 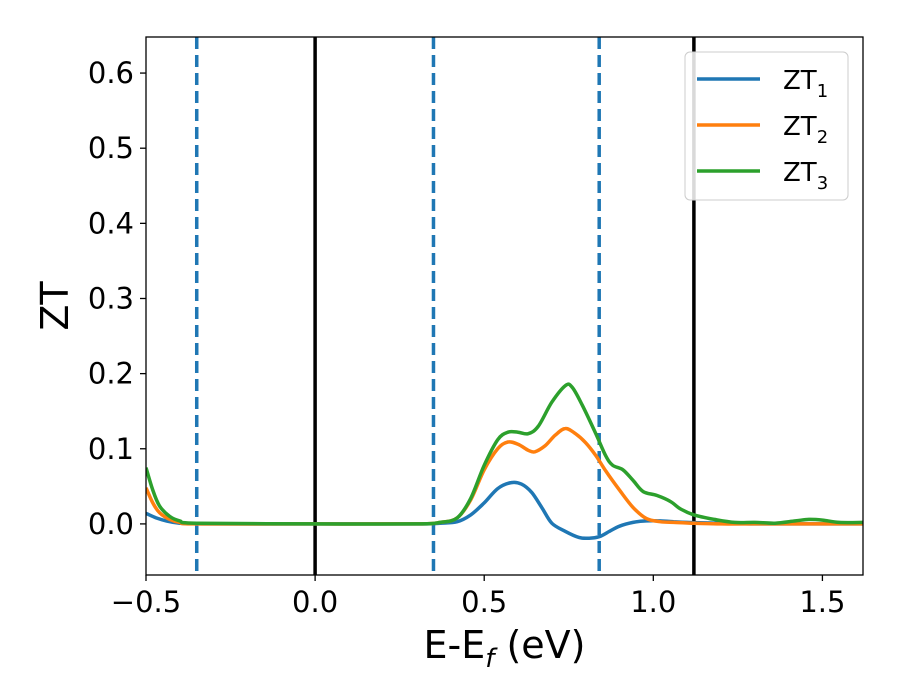 I want to click on legend-label-zt2: ZT2, so click(x=805, y=130).